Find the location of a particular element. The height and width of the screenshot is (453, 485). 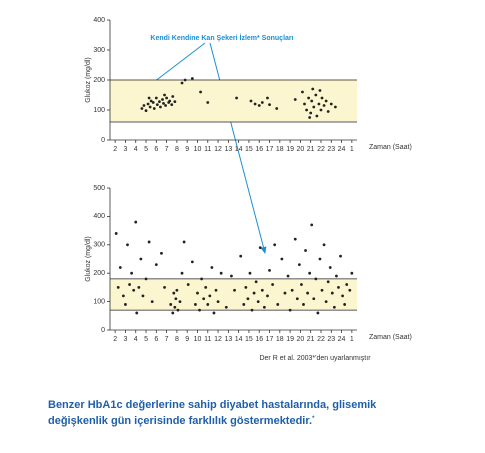

x-tick-label: 3 is located at coordinates (125, 339).